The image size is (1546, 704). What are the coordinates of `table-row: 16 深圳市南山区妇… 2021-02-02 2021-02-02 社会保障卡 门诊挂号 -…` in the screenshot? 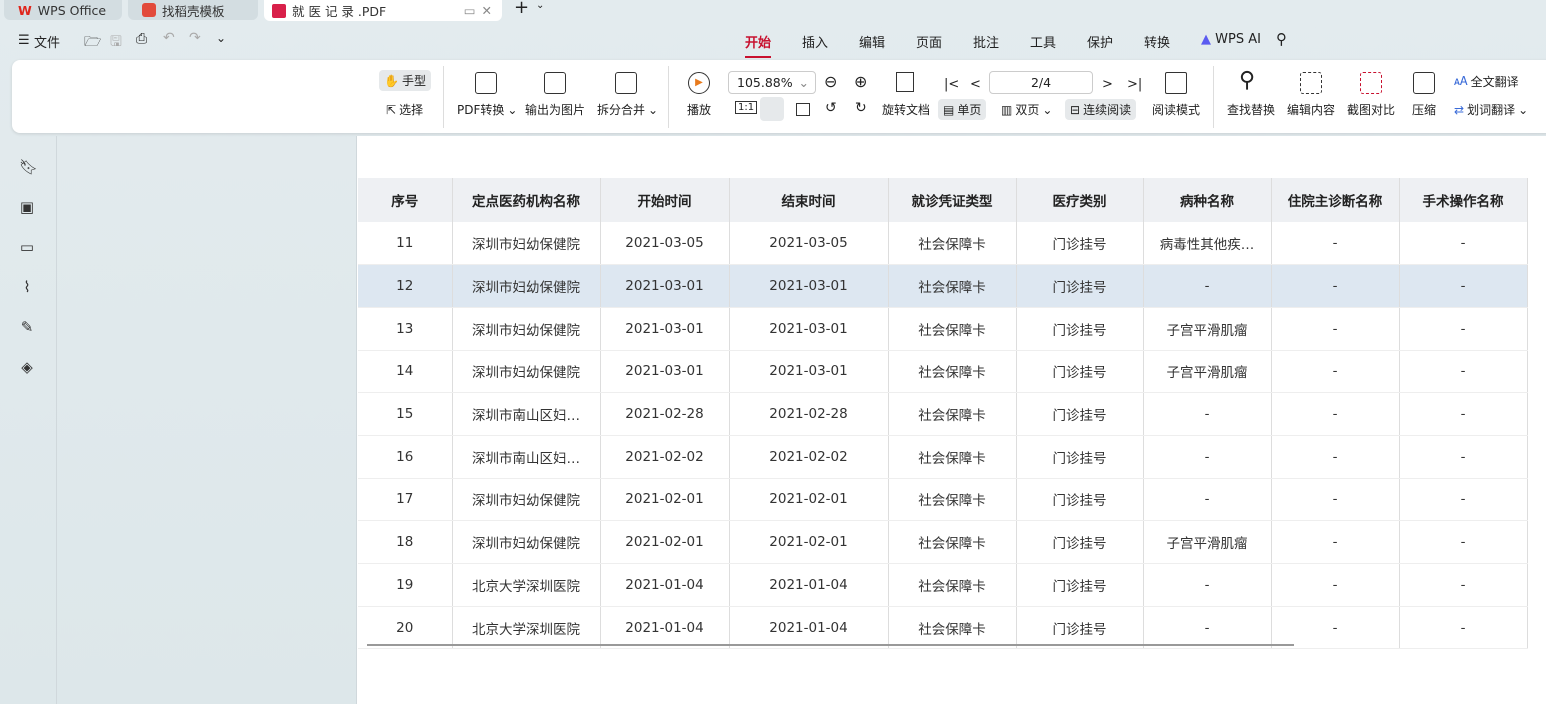 It's located at (943, 457).